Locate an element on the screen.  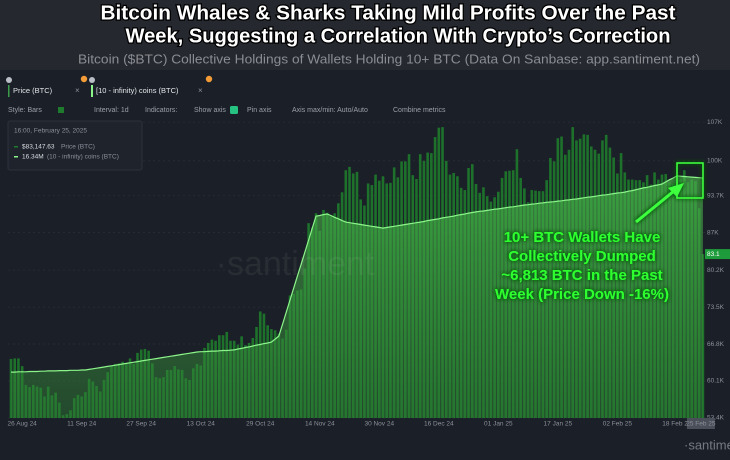
y-tick-label: 73.5K is located at coordinates (716, 307).